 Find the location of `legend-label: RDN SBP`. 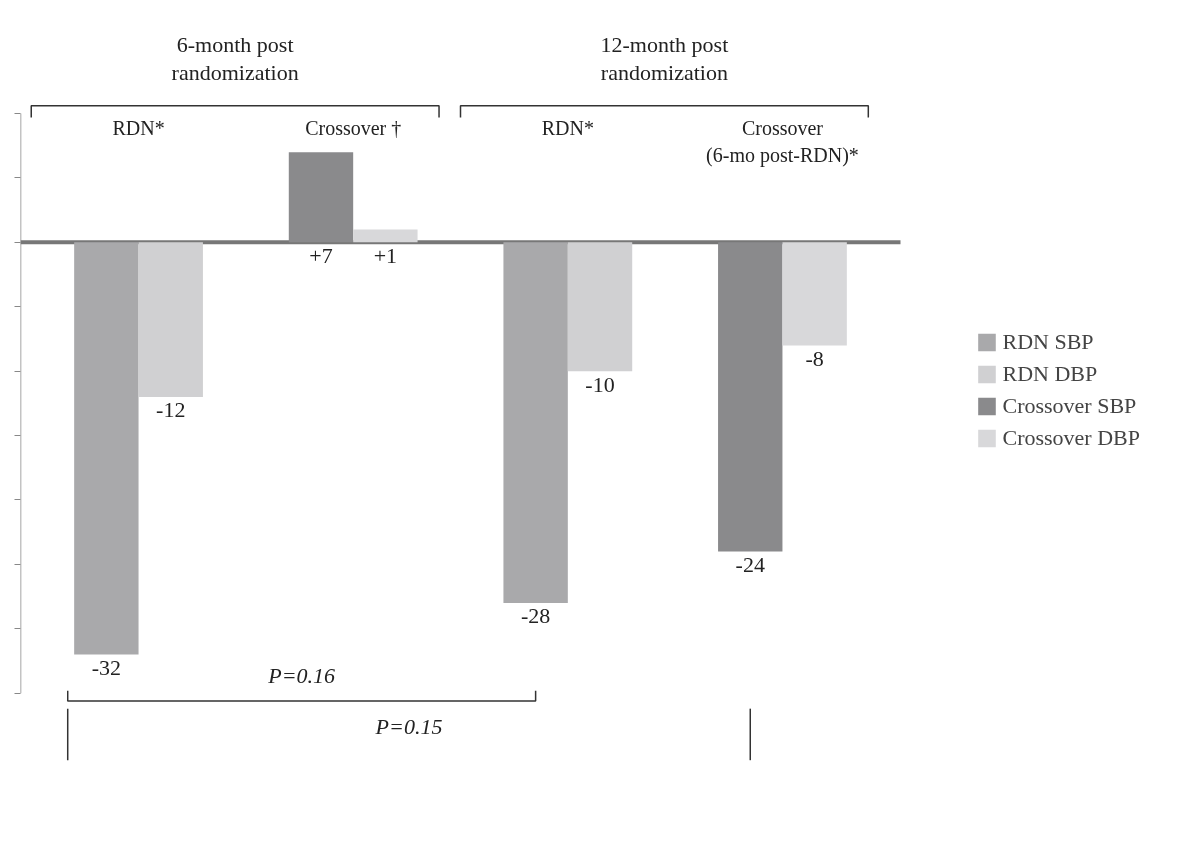

legend-label: RDN SBP is located at coordinates (1048, 342).